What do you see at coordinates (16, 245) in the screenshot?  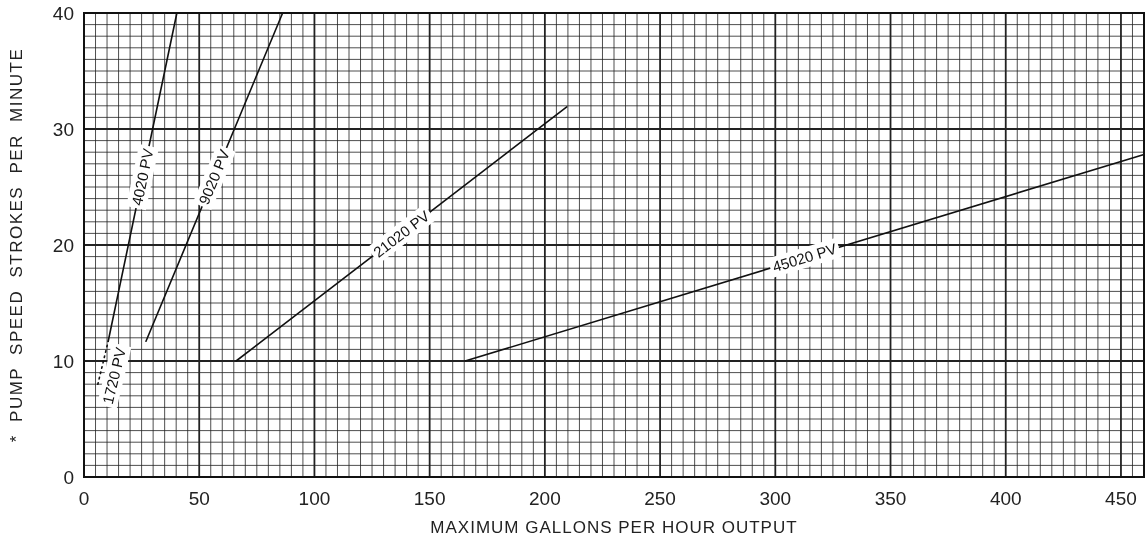 I see `y-axis-title: * PUMP SPEED STROKES PER MINUTE` at bounding box center [16, 245].